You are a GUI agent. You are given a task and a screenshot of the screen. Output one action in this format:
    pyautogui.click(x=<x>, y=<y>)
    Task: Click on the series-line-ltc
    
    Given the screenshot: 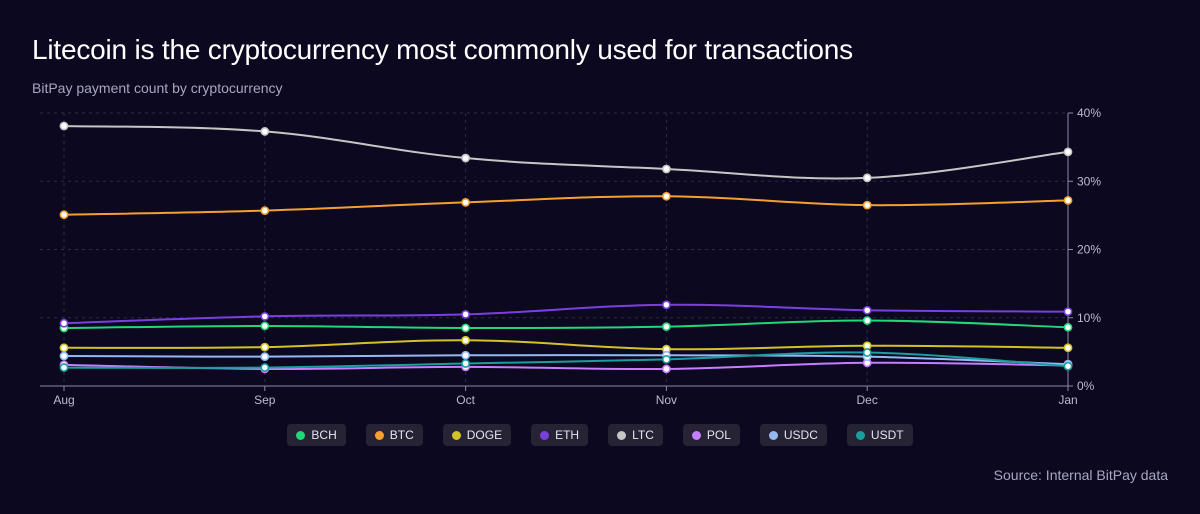 What is the action you would take?
    pyautogui.click(x=566, y=152)
    